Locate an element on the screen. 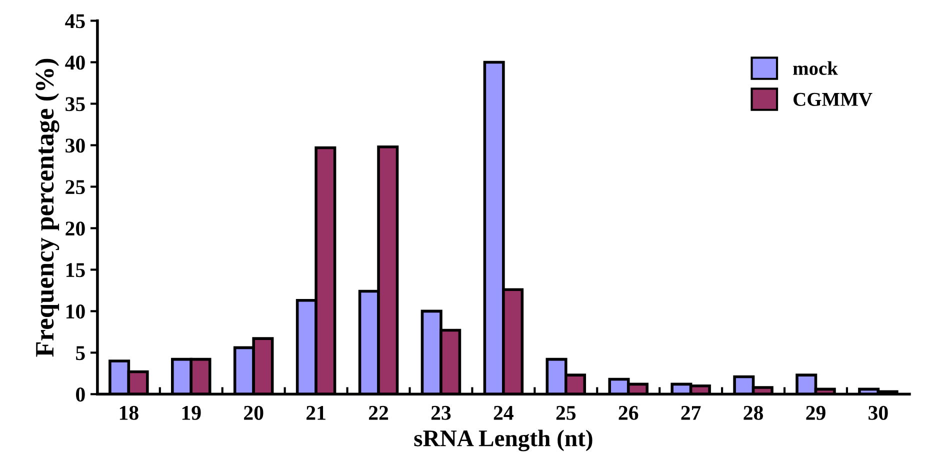 This screenshot has height=461, width=928. y-tick-label: 15 is located at coordinates (75, 270).